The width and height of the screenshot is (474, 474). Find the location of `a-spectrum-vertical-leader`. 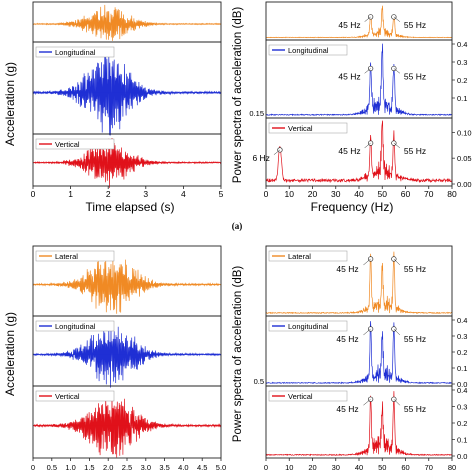

a-spectrum-vertical-leader is located at coordinates (277, 152).